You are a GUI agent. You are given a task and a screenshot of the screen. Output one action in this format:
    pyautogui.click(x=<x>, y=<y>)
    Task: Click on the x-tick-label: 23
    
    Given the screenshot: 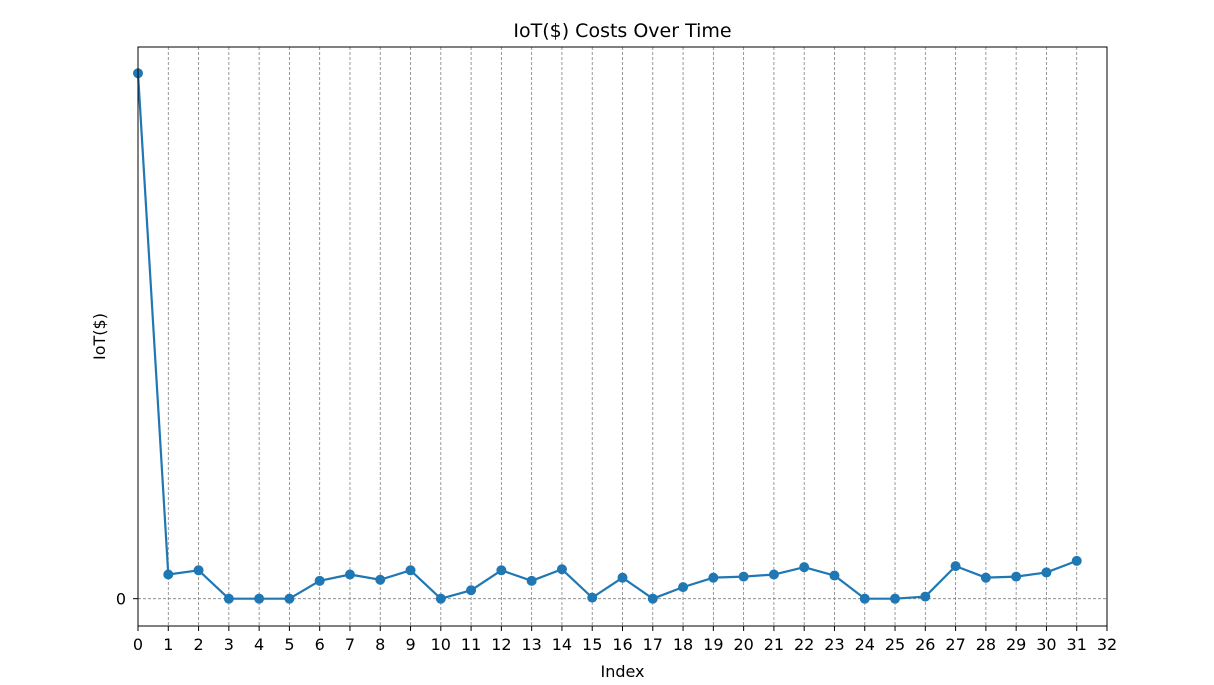 What is the action you would take?
    pyautogui.click(x=834, y=644)
    